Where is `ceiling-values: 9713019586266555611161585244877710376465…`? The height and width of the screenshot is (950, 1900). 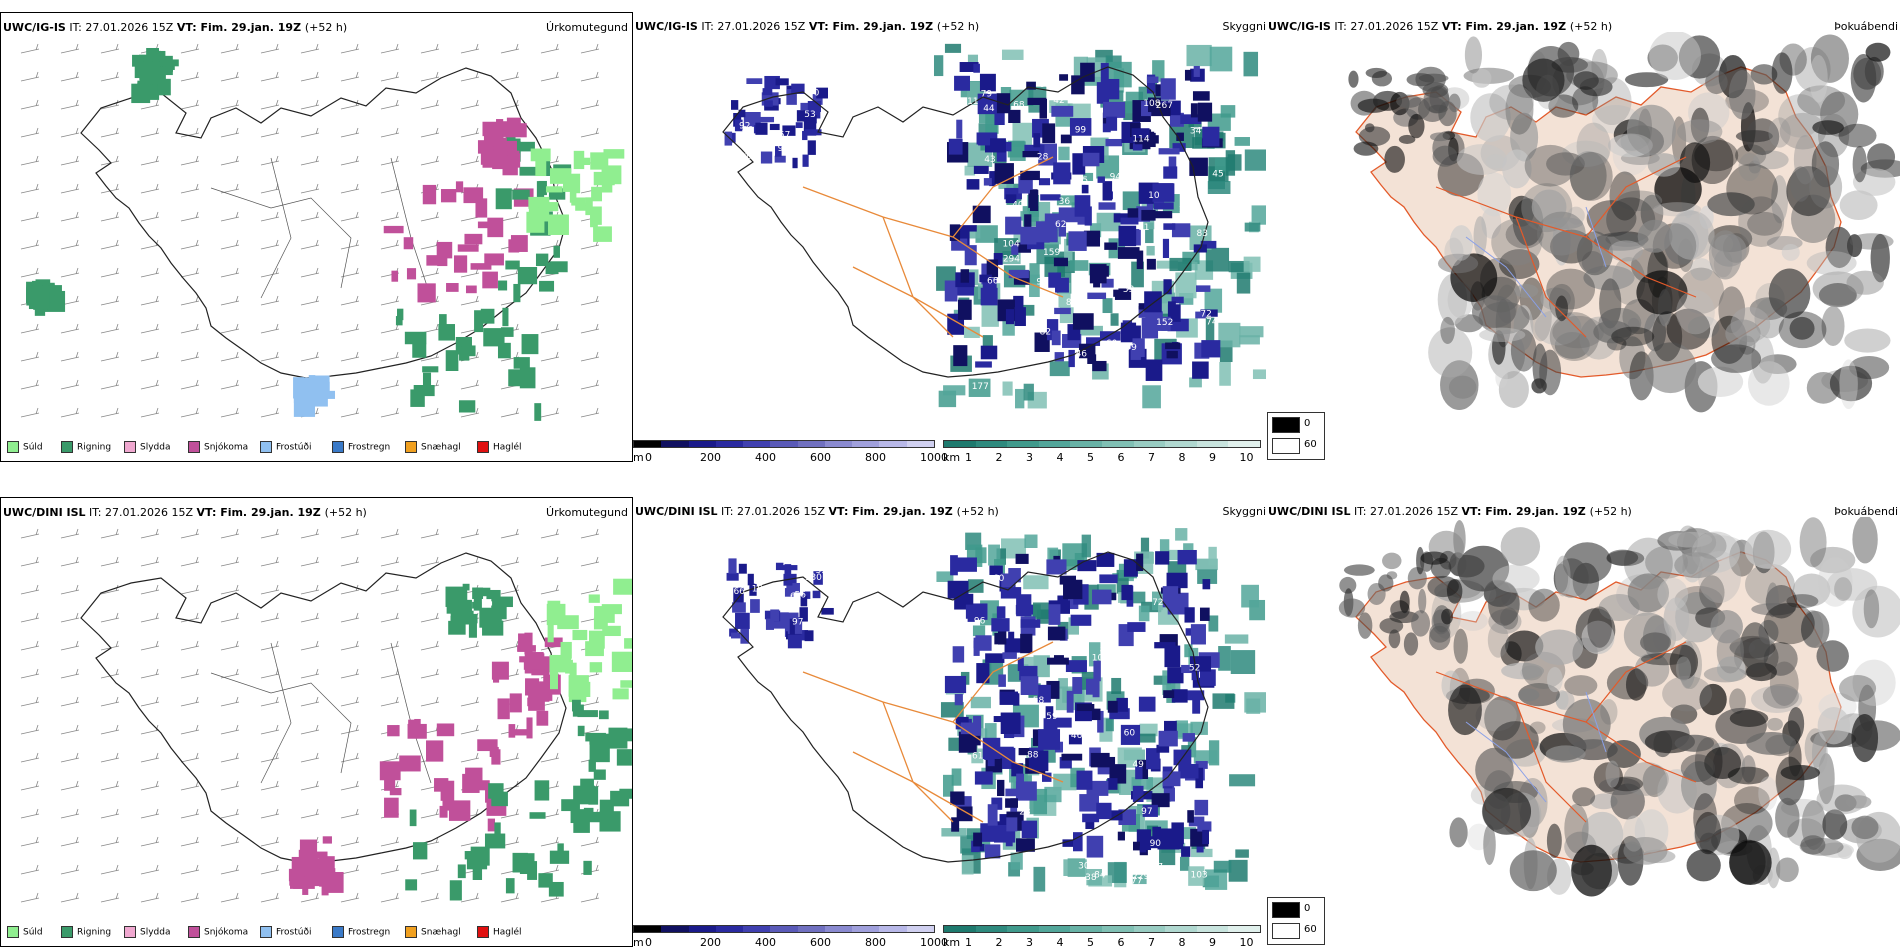 ceiling-values: 9713019586266555611161585244877710376465… is located at coordinates (980, 726).